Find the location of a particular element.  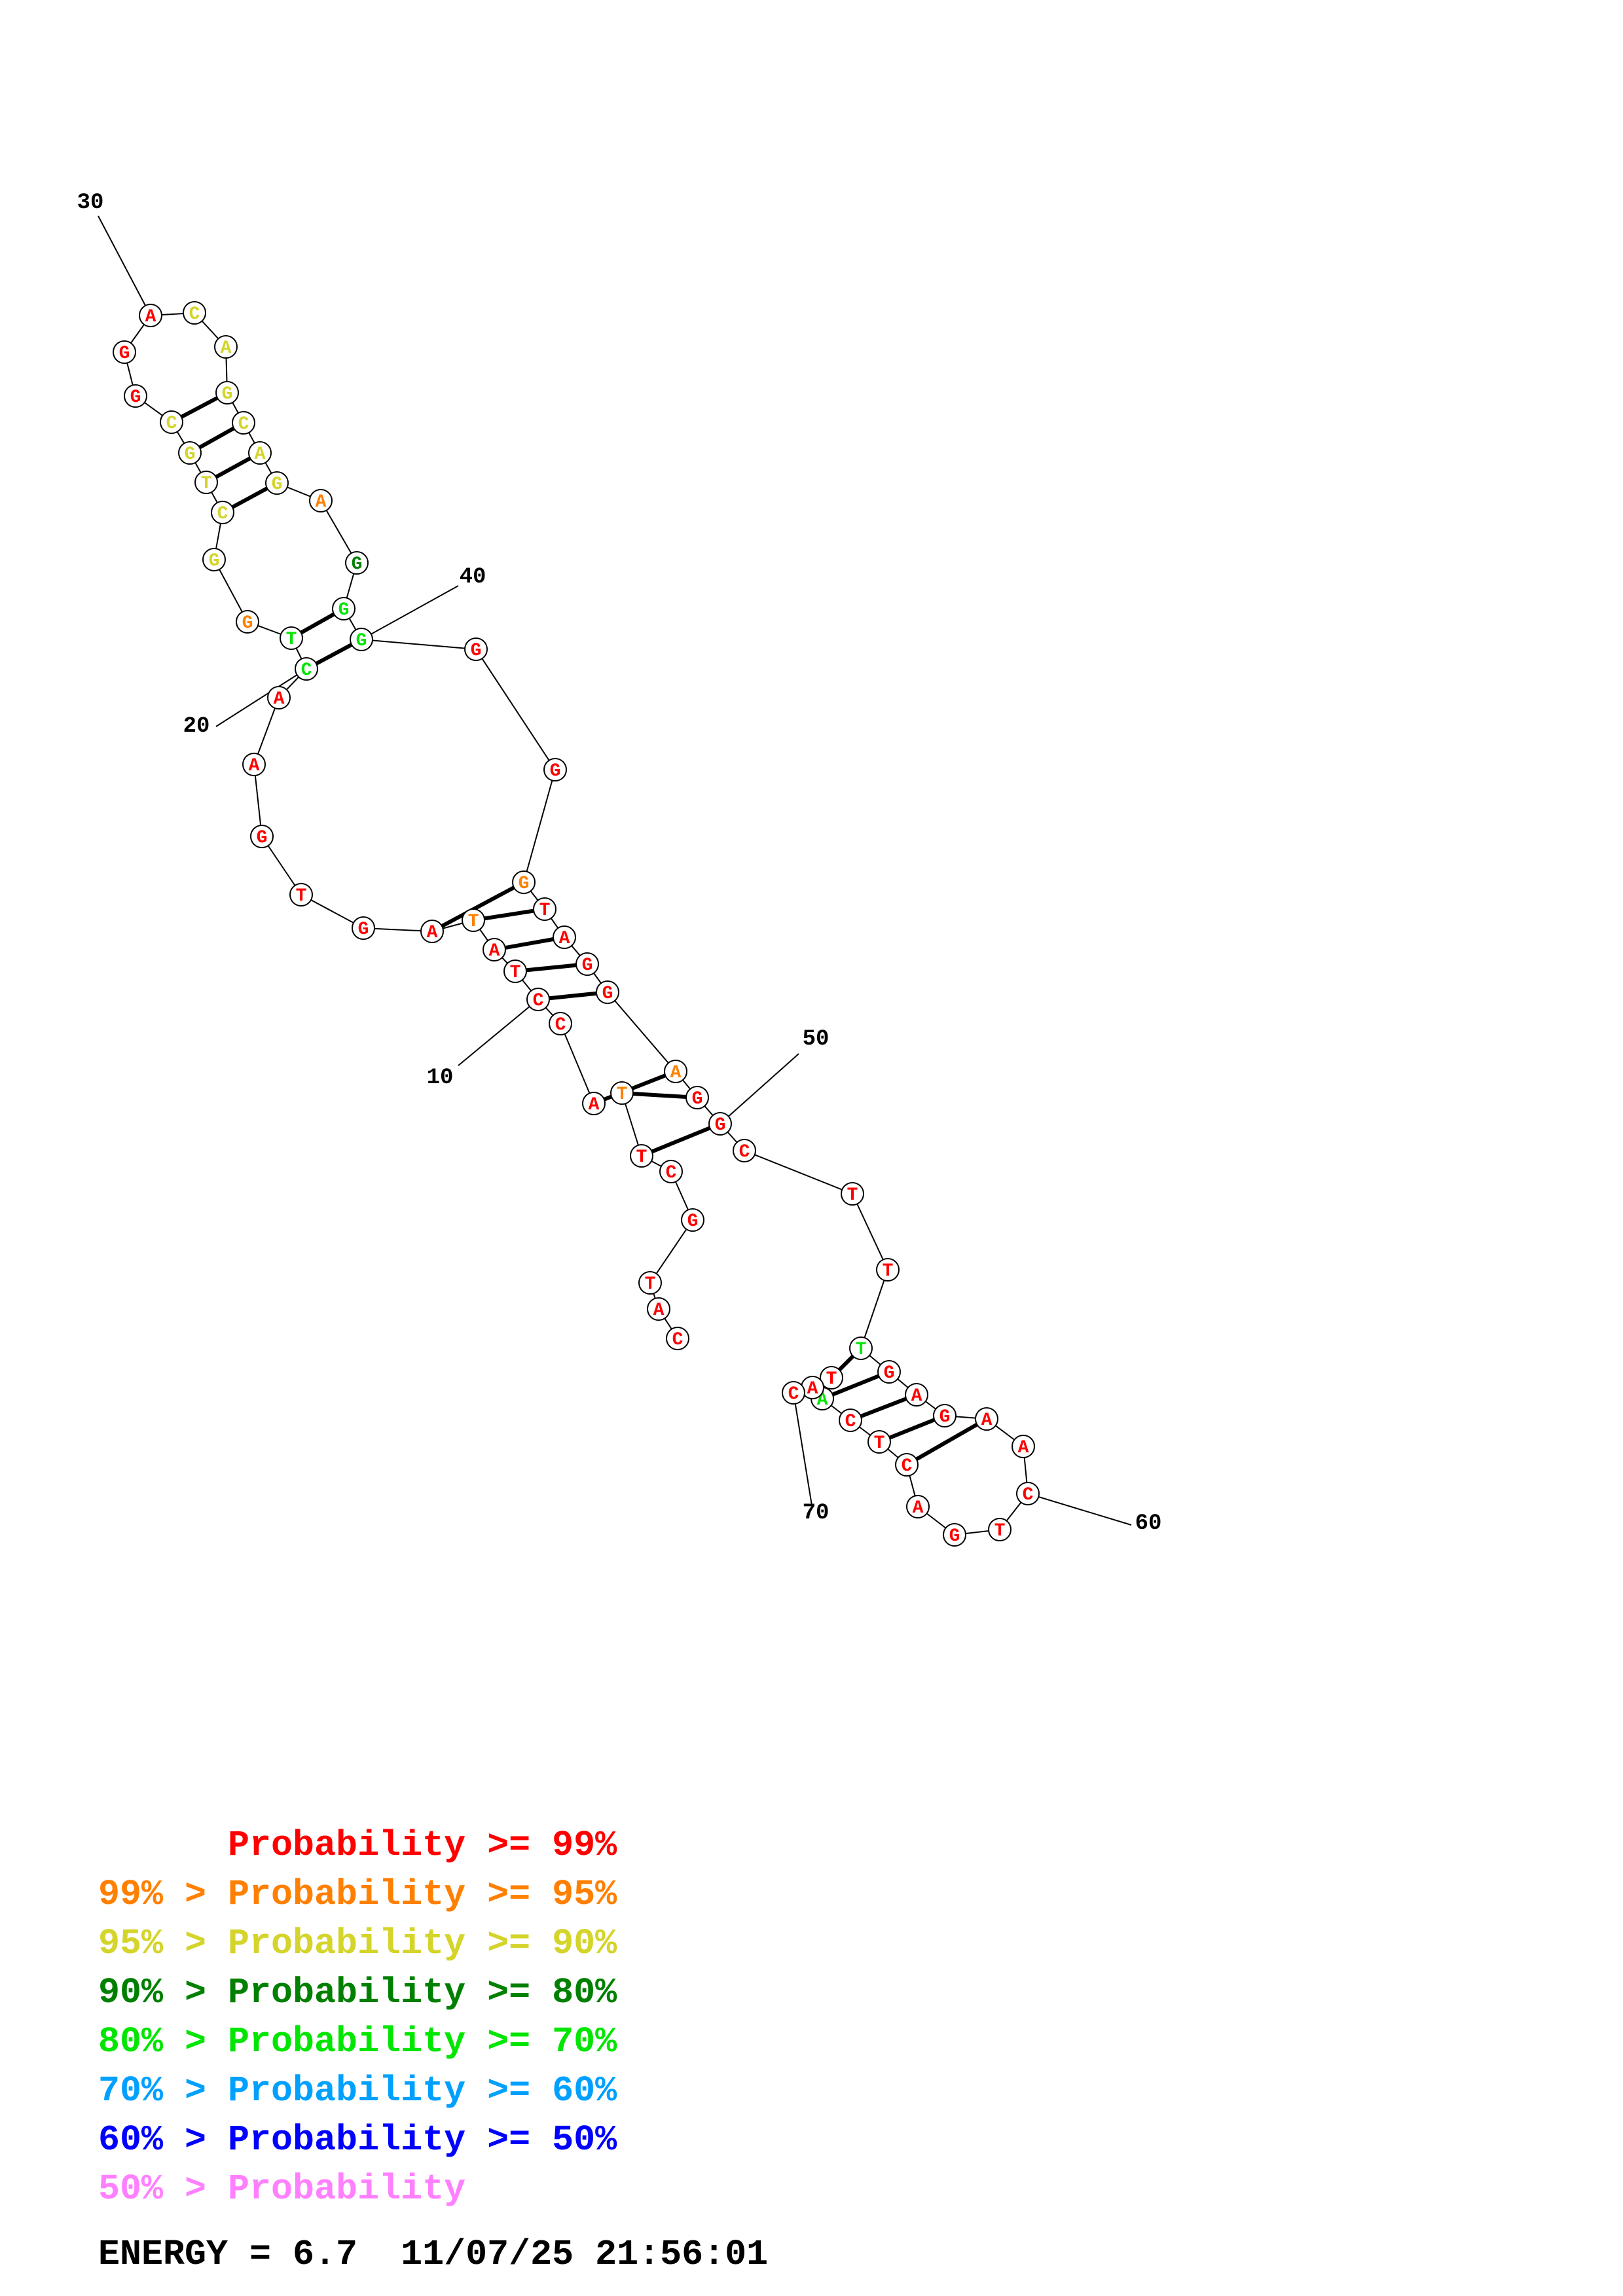

nucleotide-31: C is located at coordinates (194, 313).